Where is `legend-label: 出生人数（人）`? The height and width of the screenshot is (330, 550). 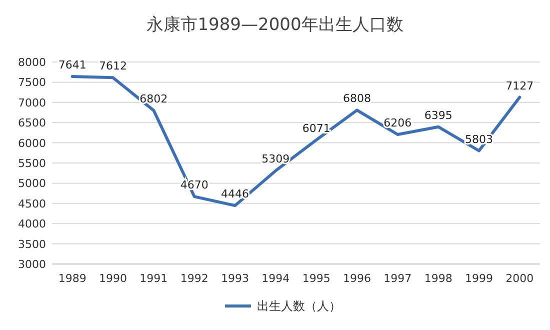 legend-label: 出生人数（人） is located at coordinates (299, 306).